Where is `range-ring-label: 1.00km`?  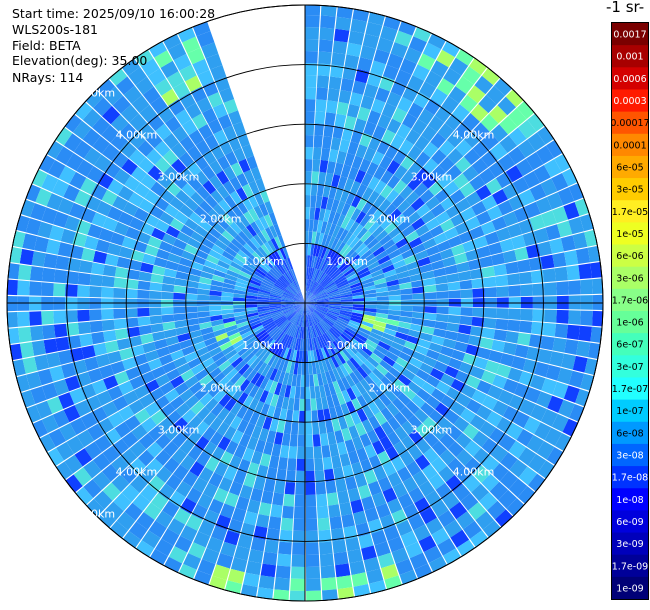 range-ring-label: 1.00km is located at coordinates (263, 261).